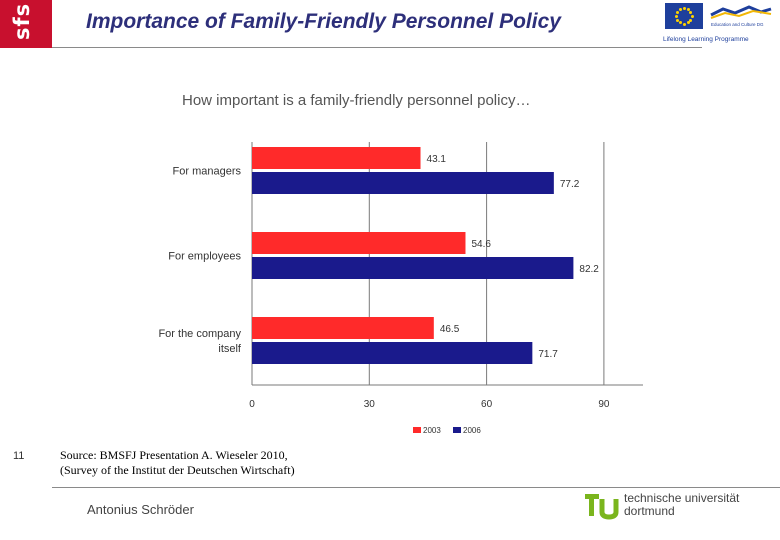 The width and height of the screenshot is (780, 540). Describe the element at coordinates (207, 172) in the screenshot. I see `category-label: For managers` at that location.